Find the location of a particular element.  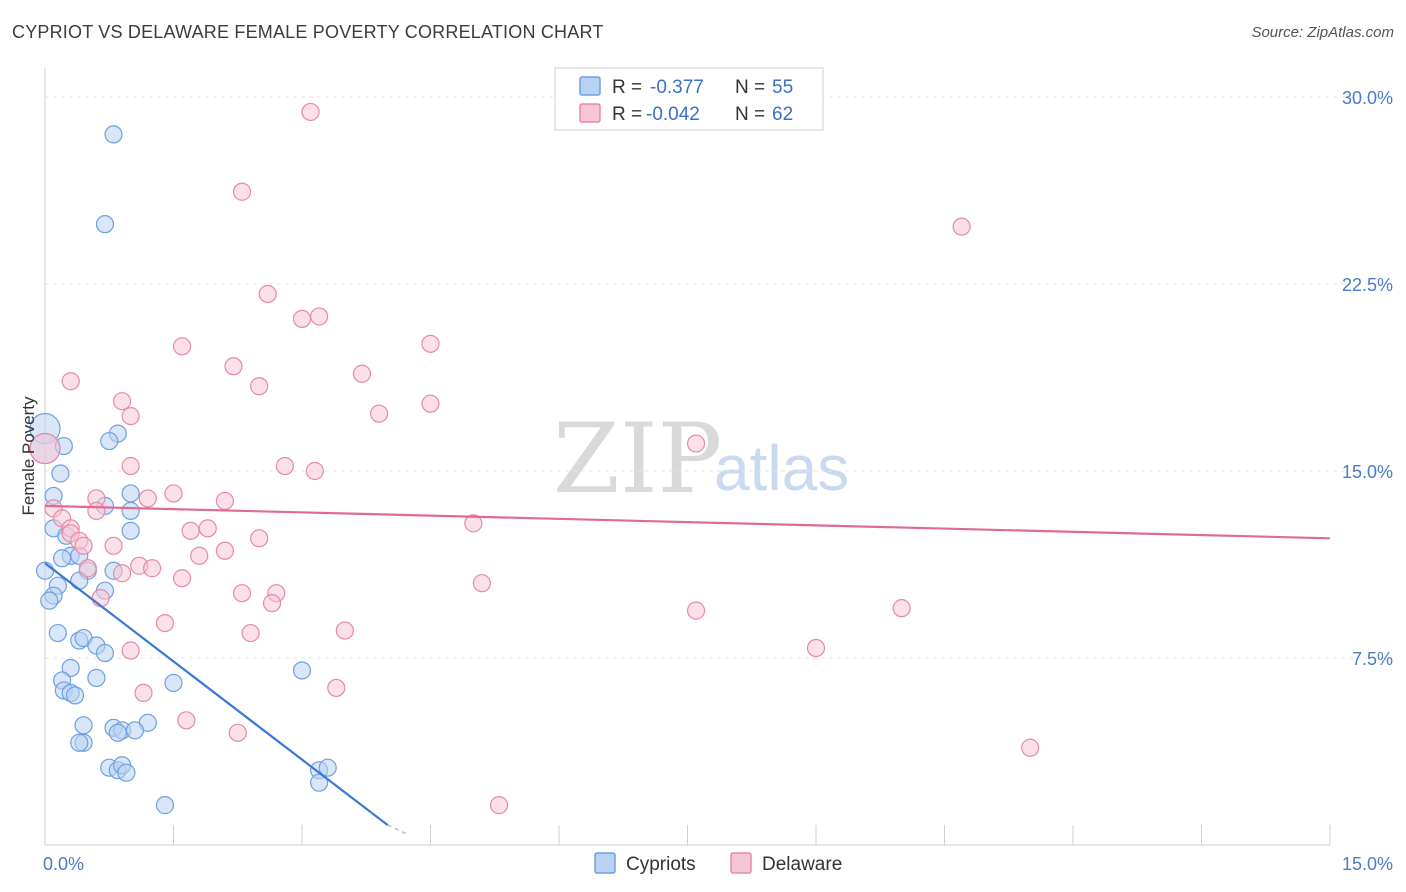

x-tick-labels: 0.0% 15.0% is located at coordinates (718, 864).